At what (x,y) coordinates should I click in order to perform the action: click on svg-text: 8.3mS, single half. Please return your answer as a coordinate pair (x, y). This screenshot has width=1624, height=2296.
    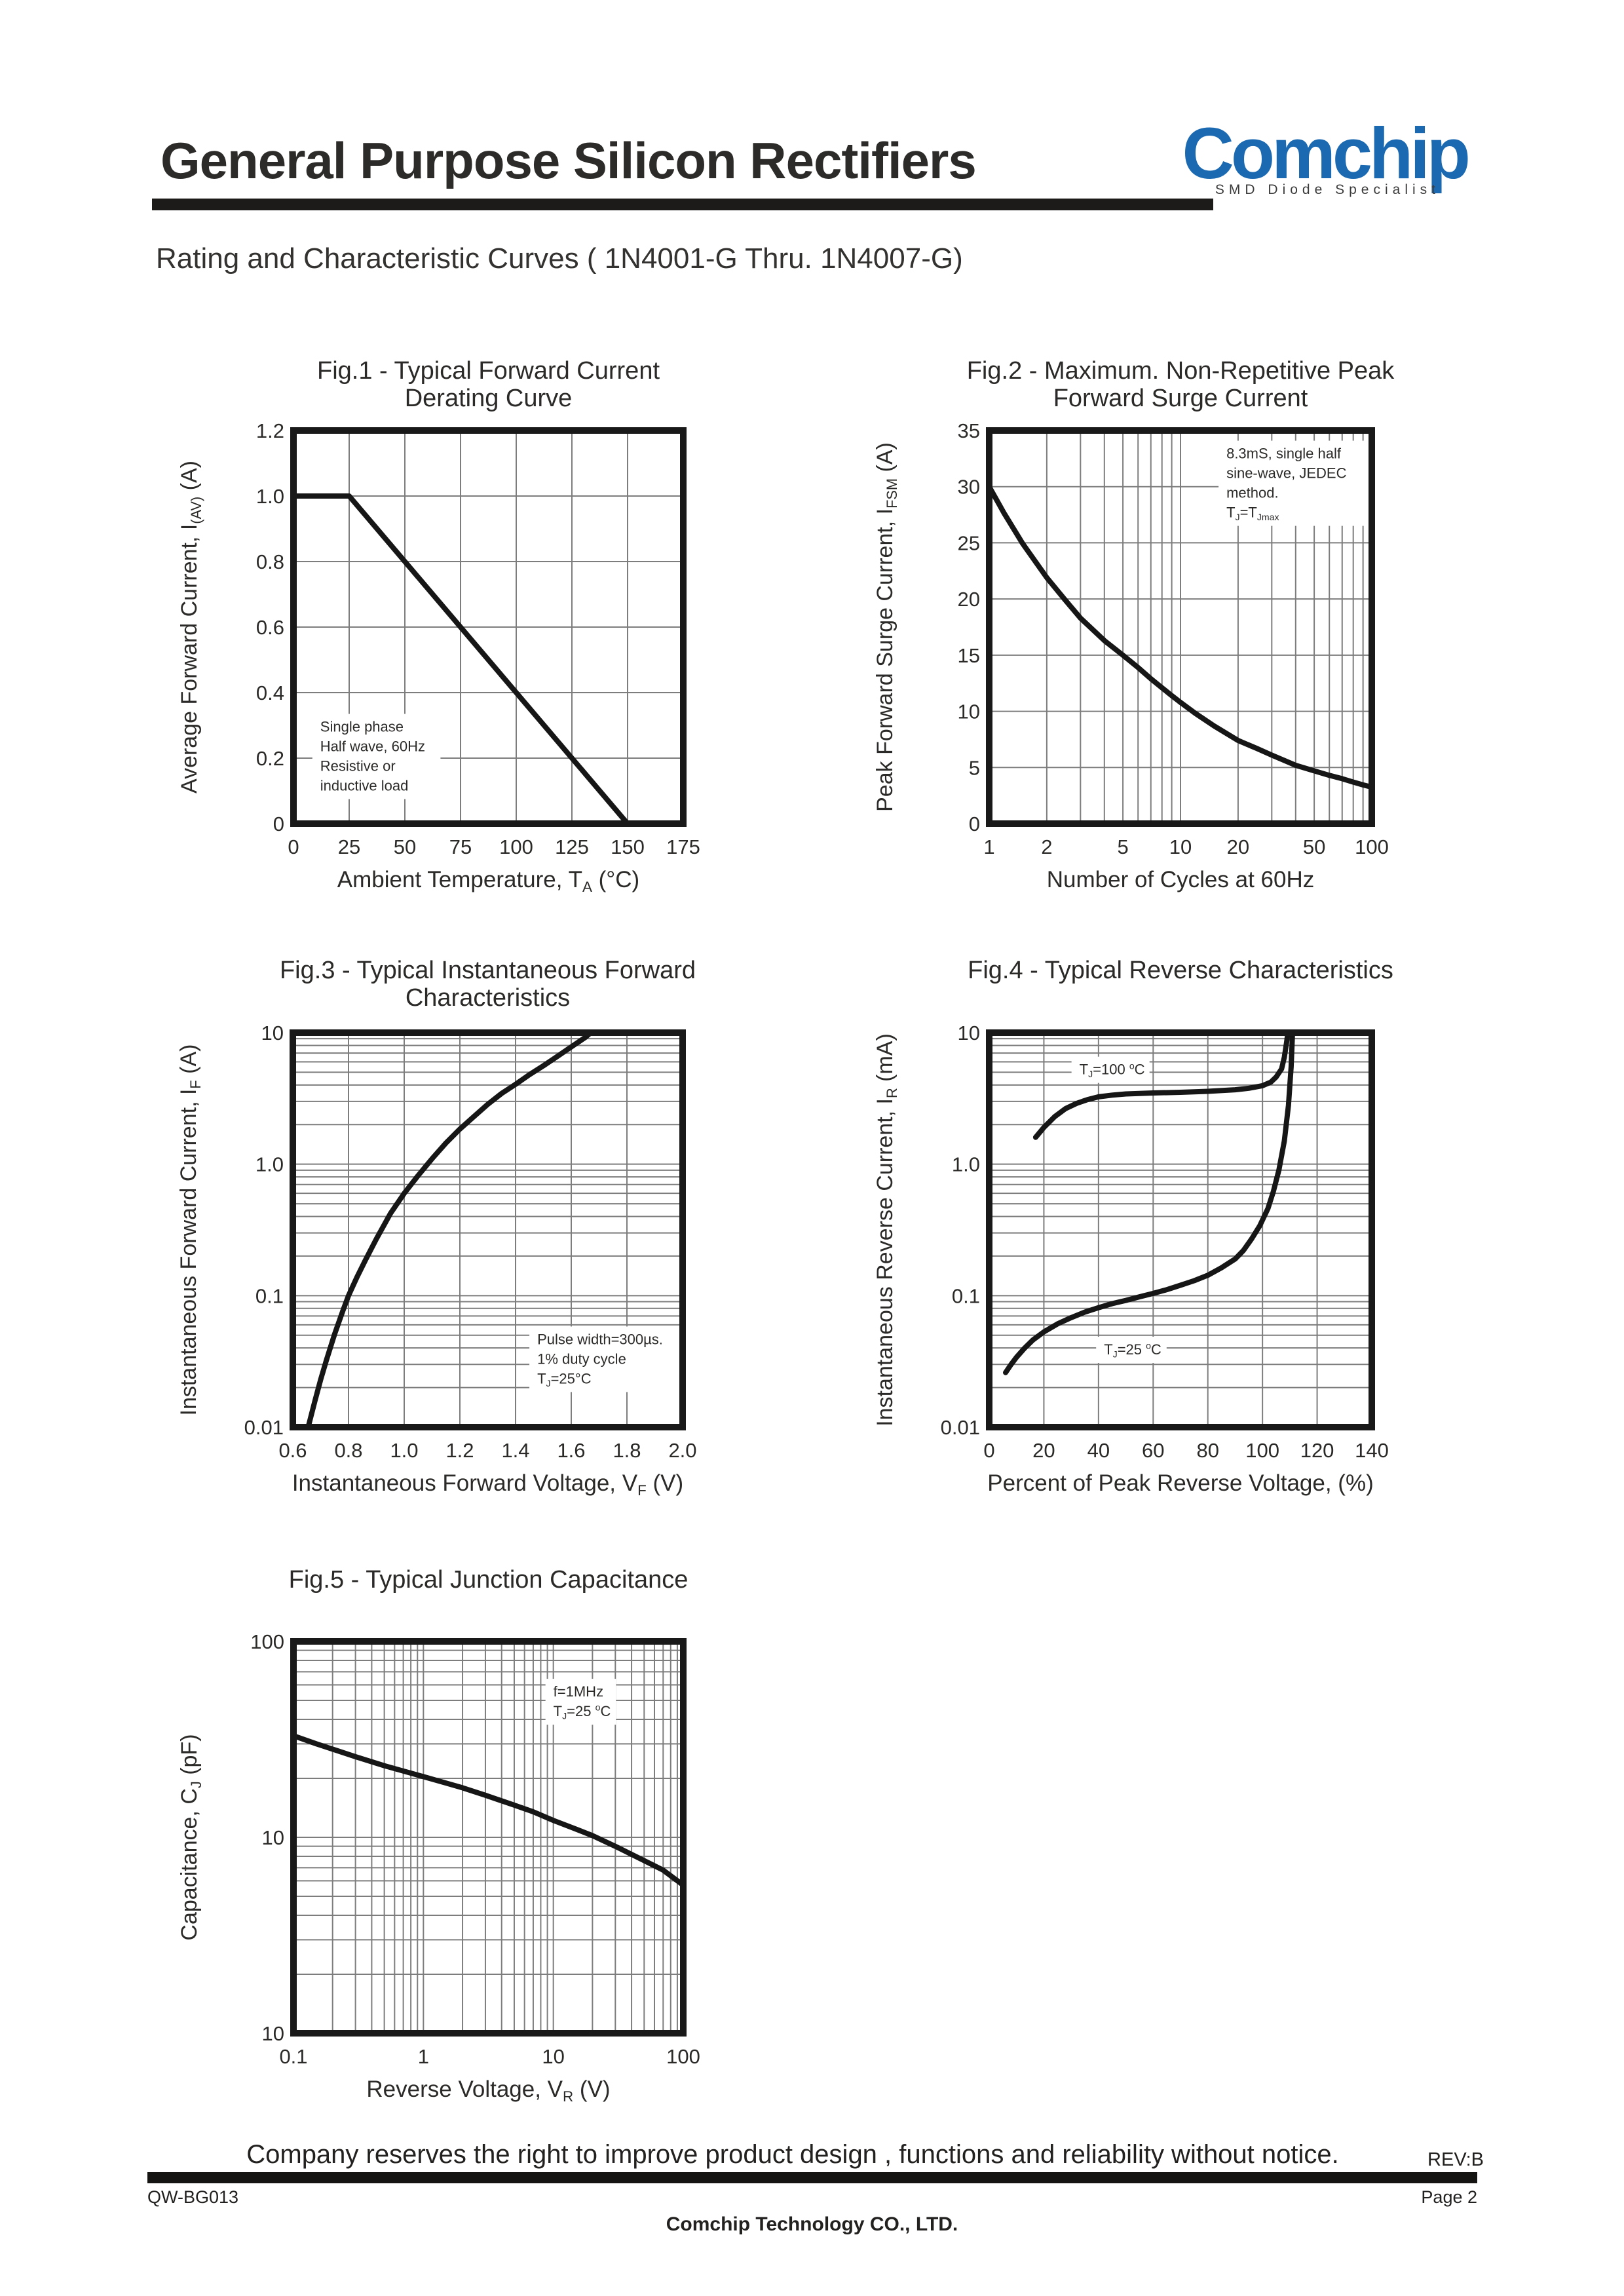
    Looking at the image, I should click on (1284, 454).